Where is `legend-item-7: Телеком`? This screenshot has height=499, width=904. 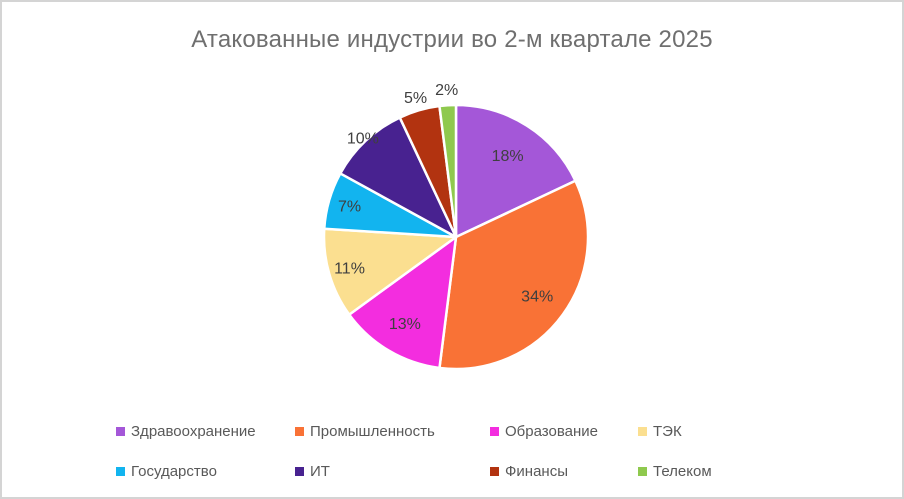 legend-item-7: Телеком is located at coordinates (703, 471).